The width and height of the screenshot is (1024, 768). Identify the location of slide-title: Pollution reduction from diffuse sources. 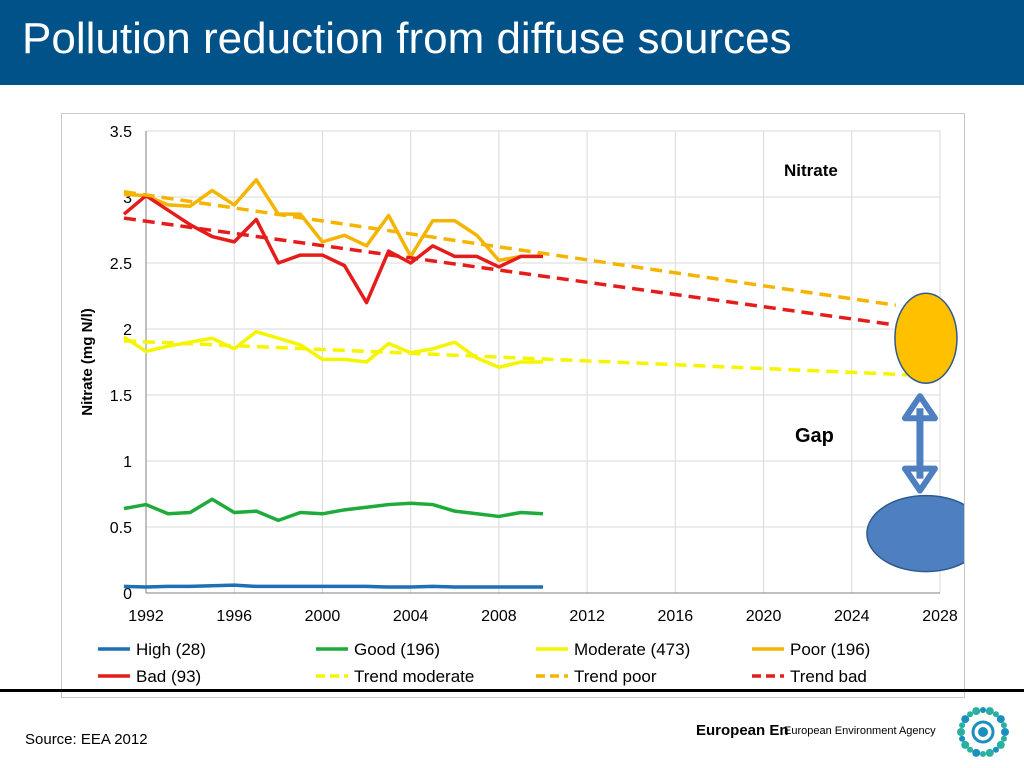
(407, 38).